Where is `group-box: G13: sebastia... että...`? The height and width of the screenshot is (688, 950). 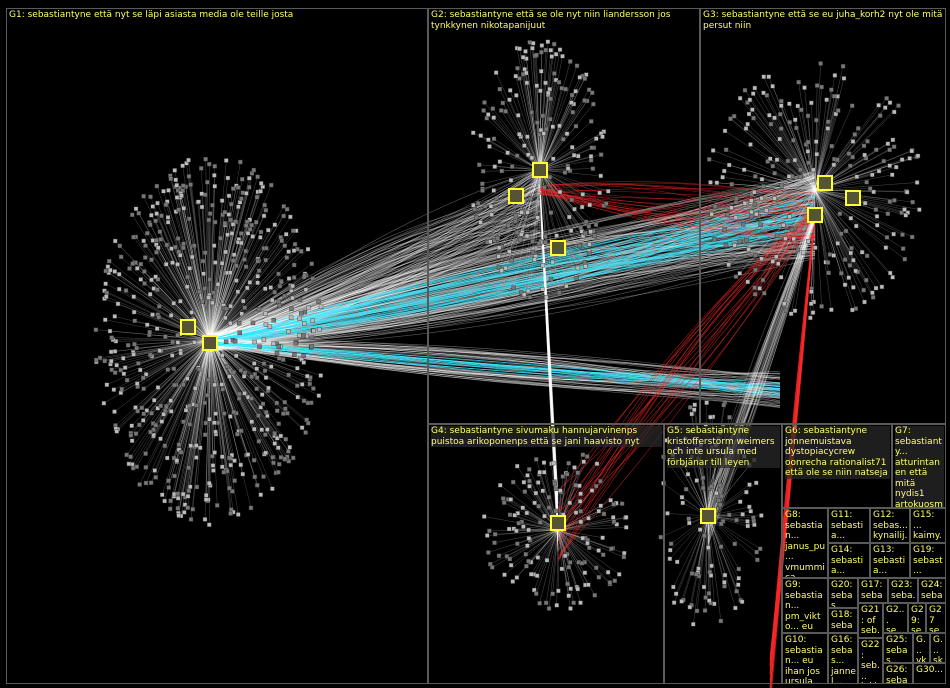 group-box: G13: sebastia... että... is located at coordinates (890, 560).